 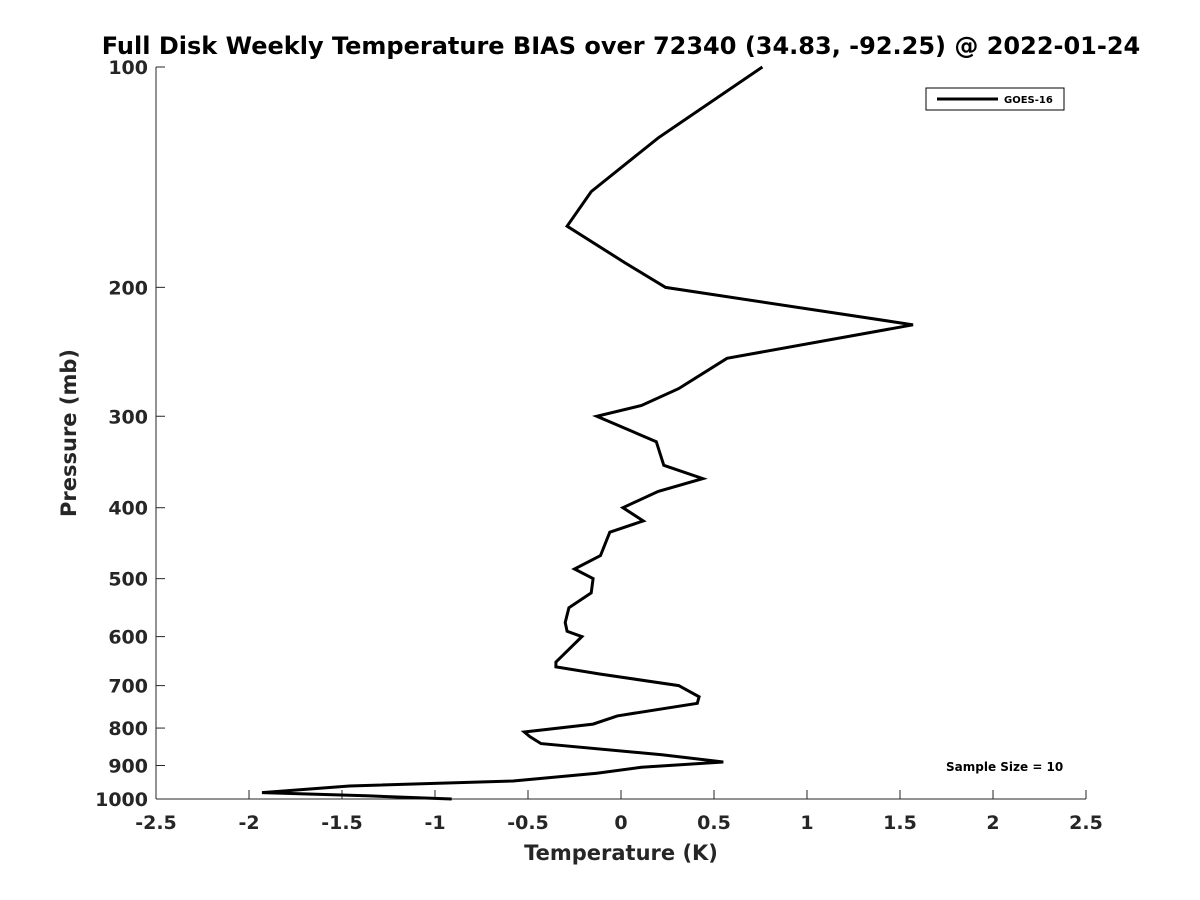 What do you see at coordinates (128, 687) in the screenshot?
I see `y-tick-label: 700` at bounding box center [128, 687].